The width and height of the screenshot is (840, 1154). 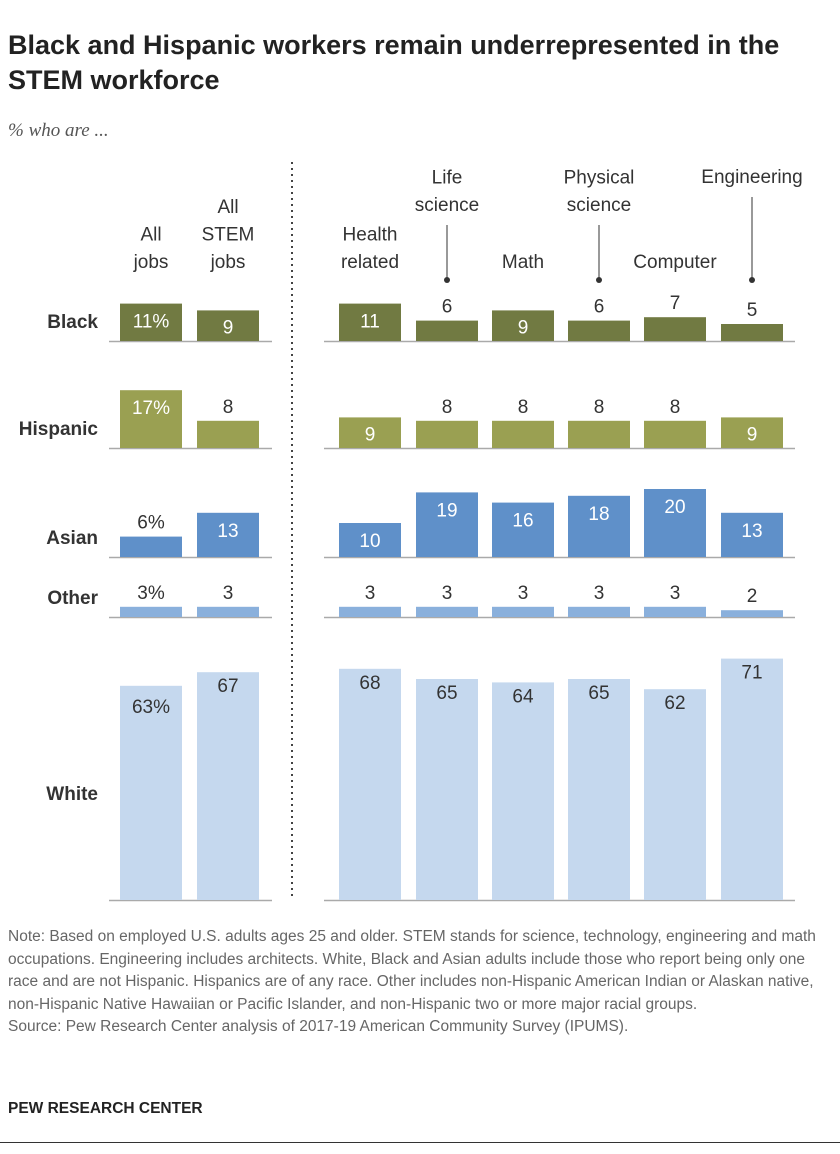 What do you see at coordinates (752, 596) in the screenshot?
I see `data-label: 2` at bounding box center [752, 596].